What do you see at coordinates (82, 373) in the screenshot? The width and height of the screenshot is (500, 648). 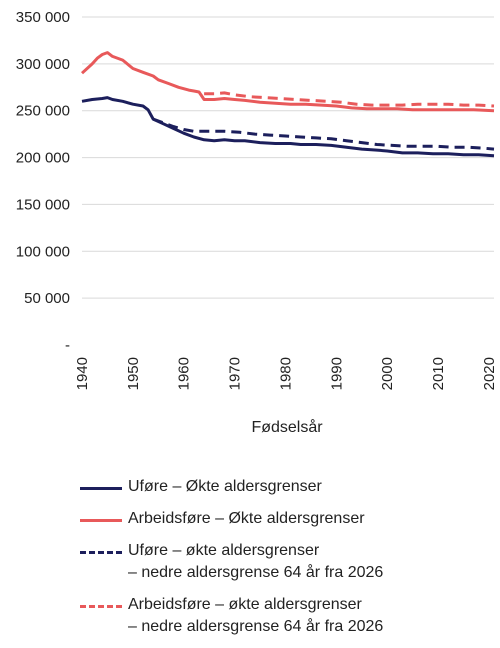 I see `x-tick-label: 1940` at bounding box center [82, 373].